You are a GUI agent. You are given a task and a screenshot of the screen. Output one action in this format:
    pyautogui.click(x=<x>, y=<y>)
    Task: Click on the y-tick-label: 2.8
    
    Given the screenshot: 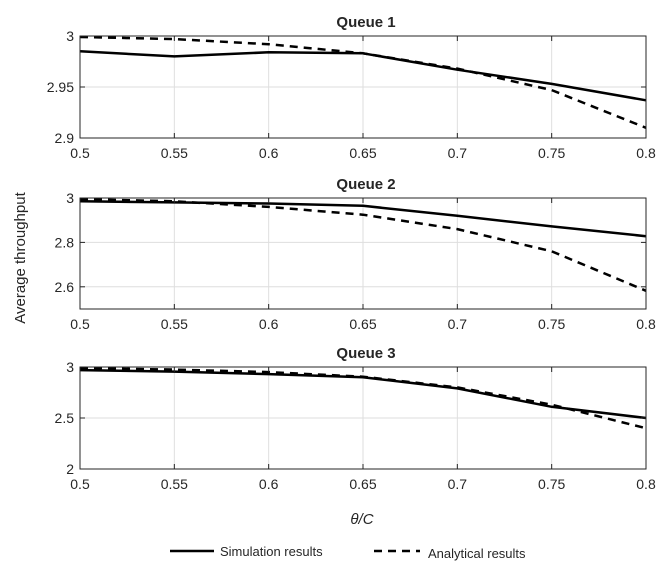 What is the action you would take?
    pyautogui.click(x=65, y=242)
    